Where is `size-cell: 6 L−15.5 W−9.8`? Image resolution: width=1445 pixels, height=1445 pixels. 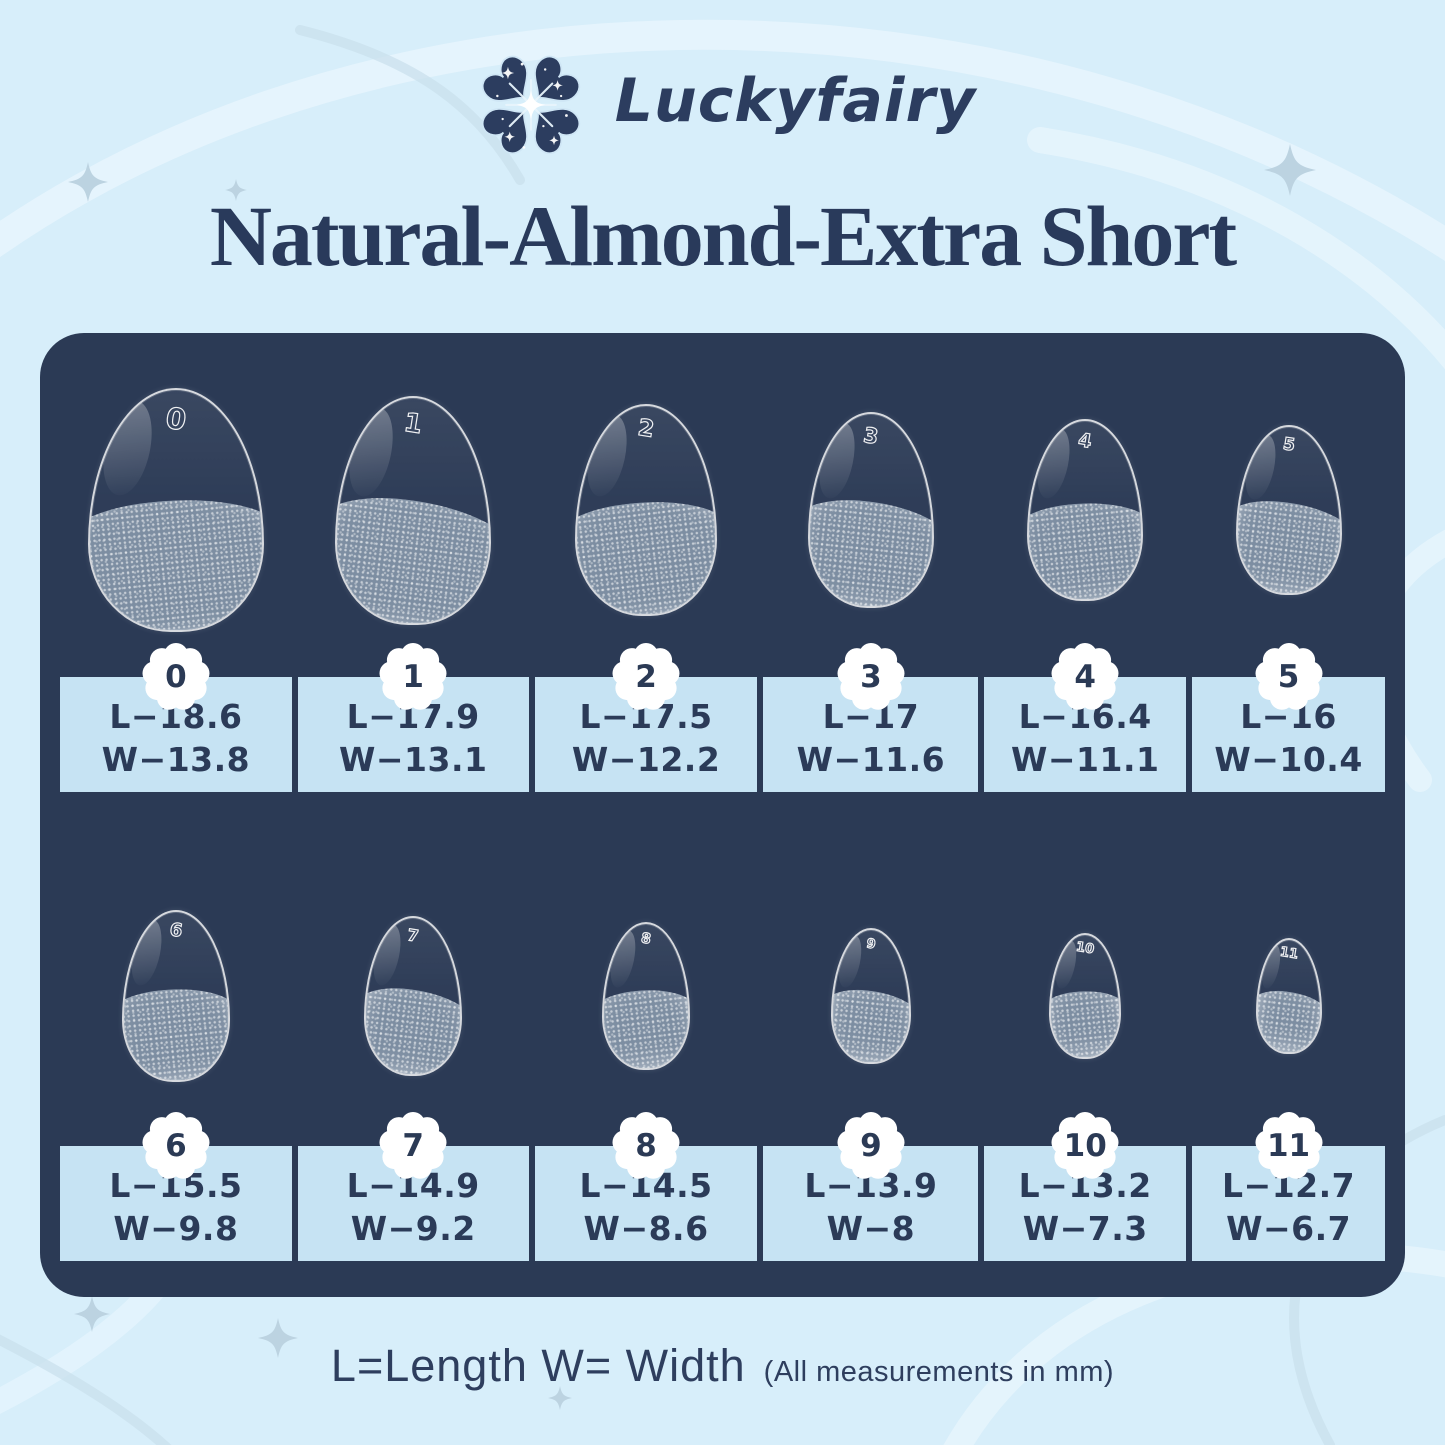
size-cell: 6 L−15.5 W−9.8 is located at coordinates (176, 1186).